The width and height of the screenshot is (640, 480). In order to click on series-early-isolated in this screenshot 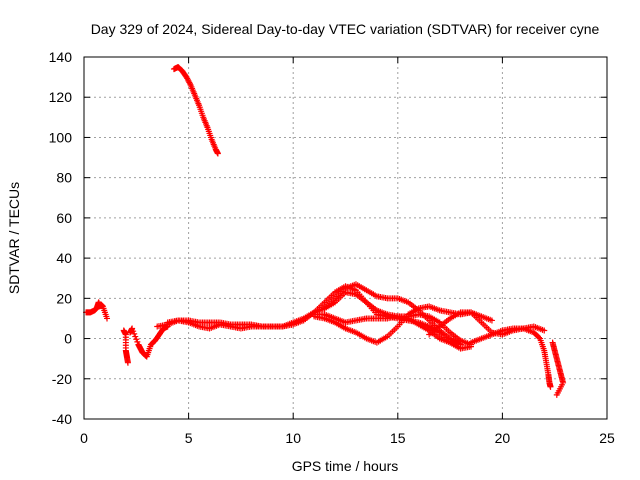, I will do `click(97, 310)`.